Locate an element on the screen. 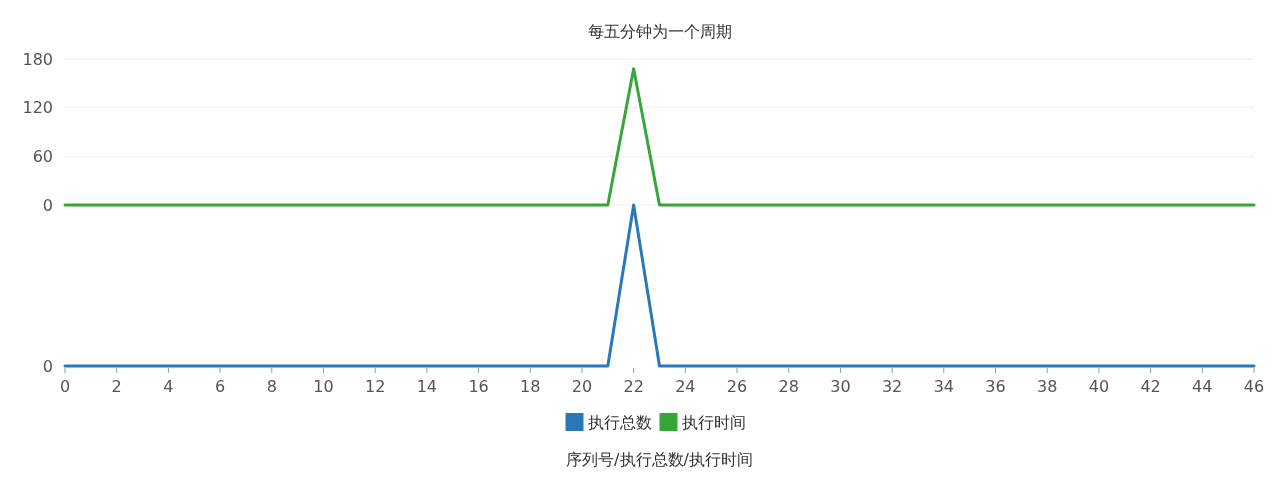  chart-title: 每五分钟为一个周期 is located at coordinates (659, 31).